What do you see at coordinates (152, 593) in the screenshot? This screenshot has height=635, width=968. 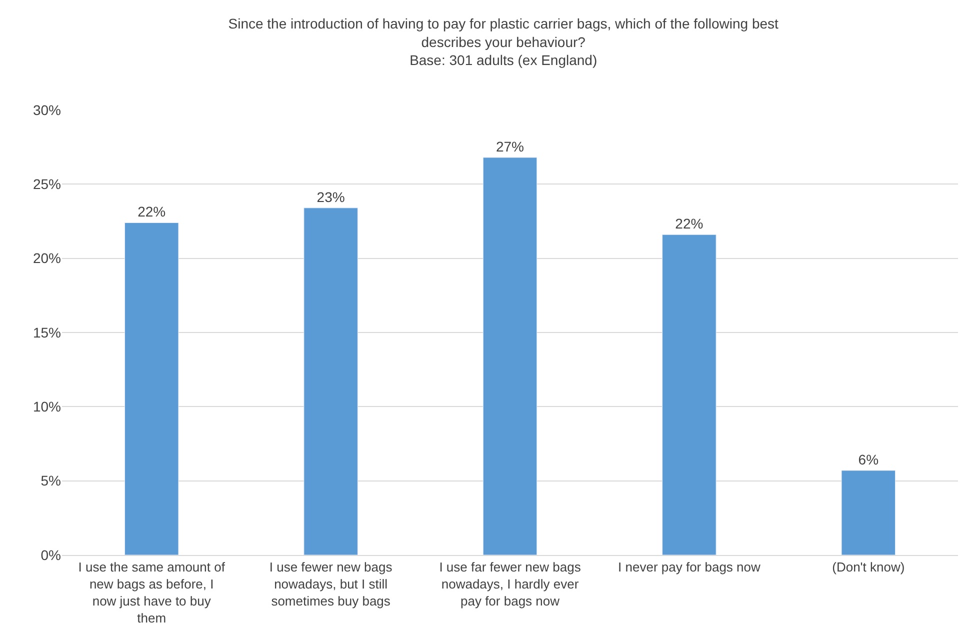 I see `x-tick-label: I use the same amount of new bags as before, I now just have to buy them` at bounding box center [152, 593].